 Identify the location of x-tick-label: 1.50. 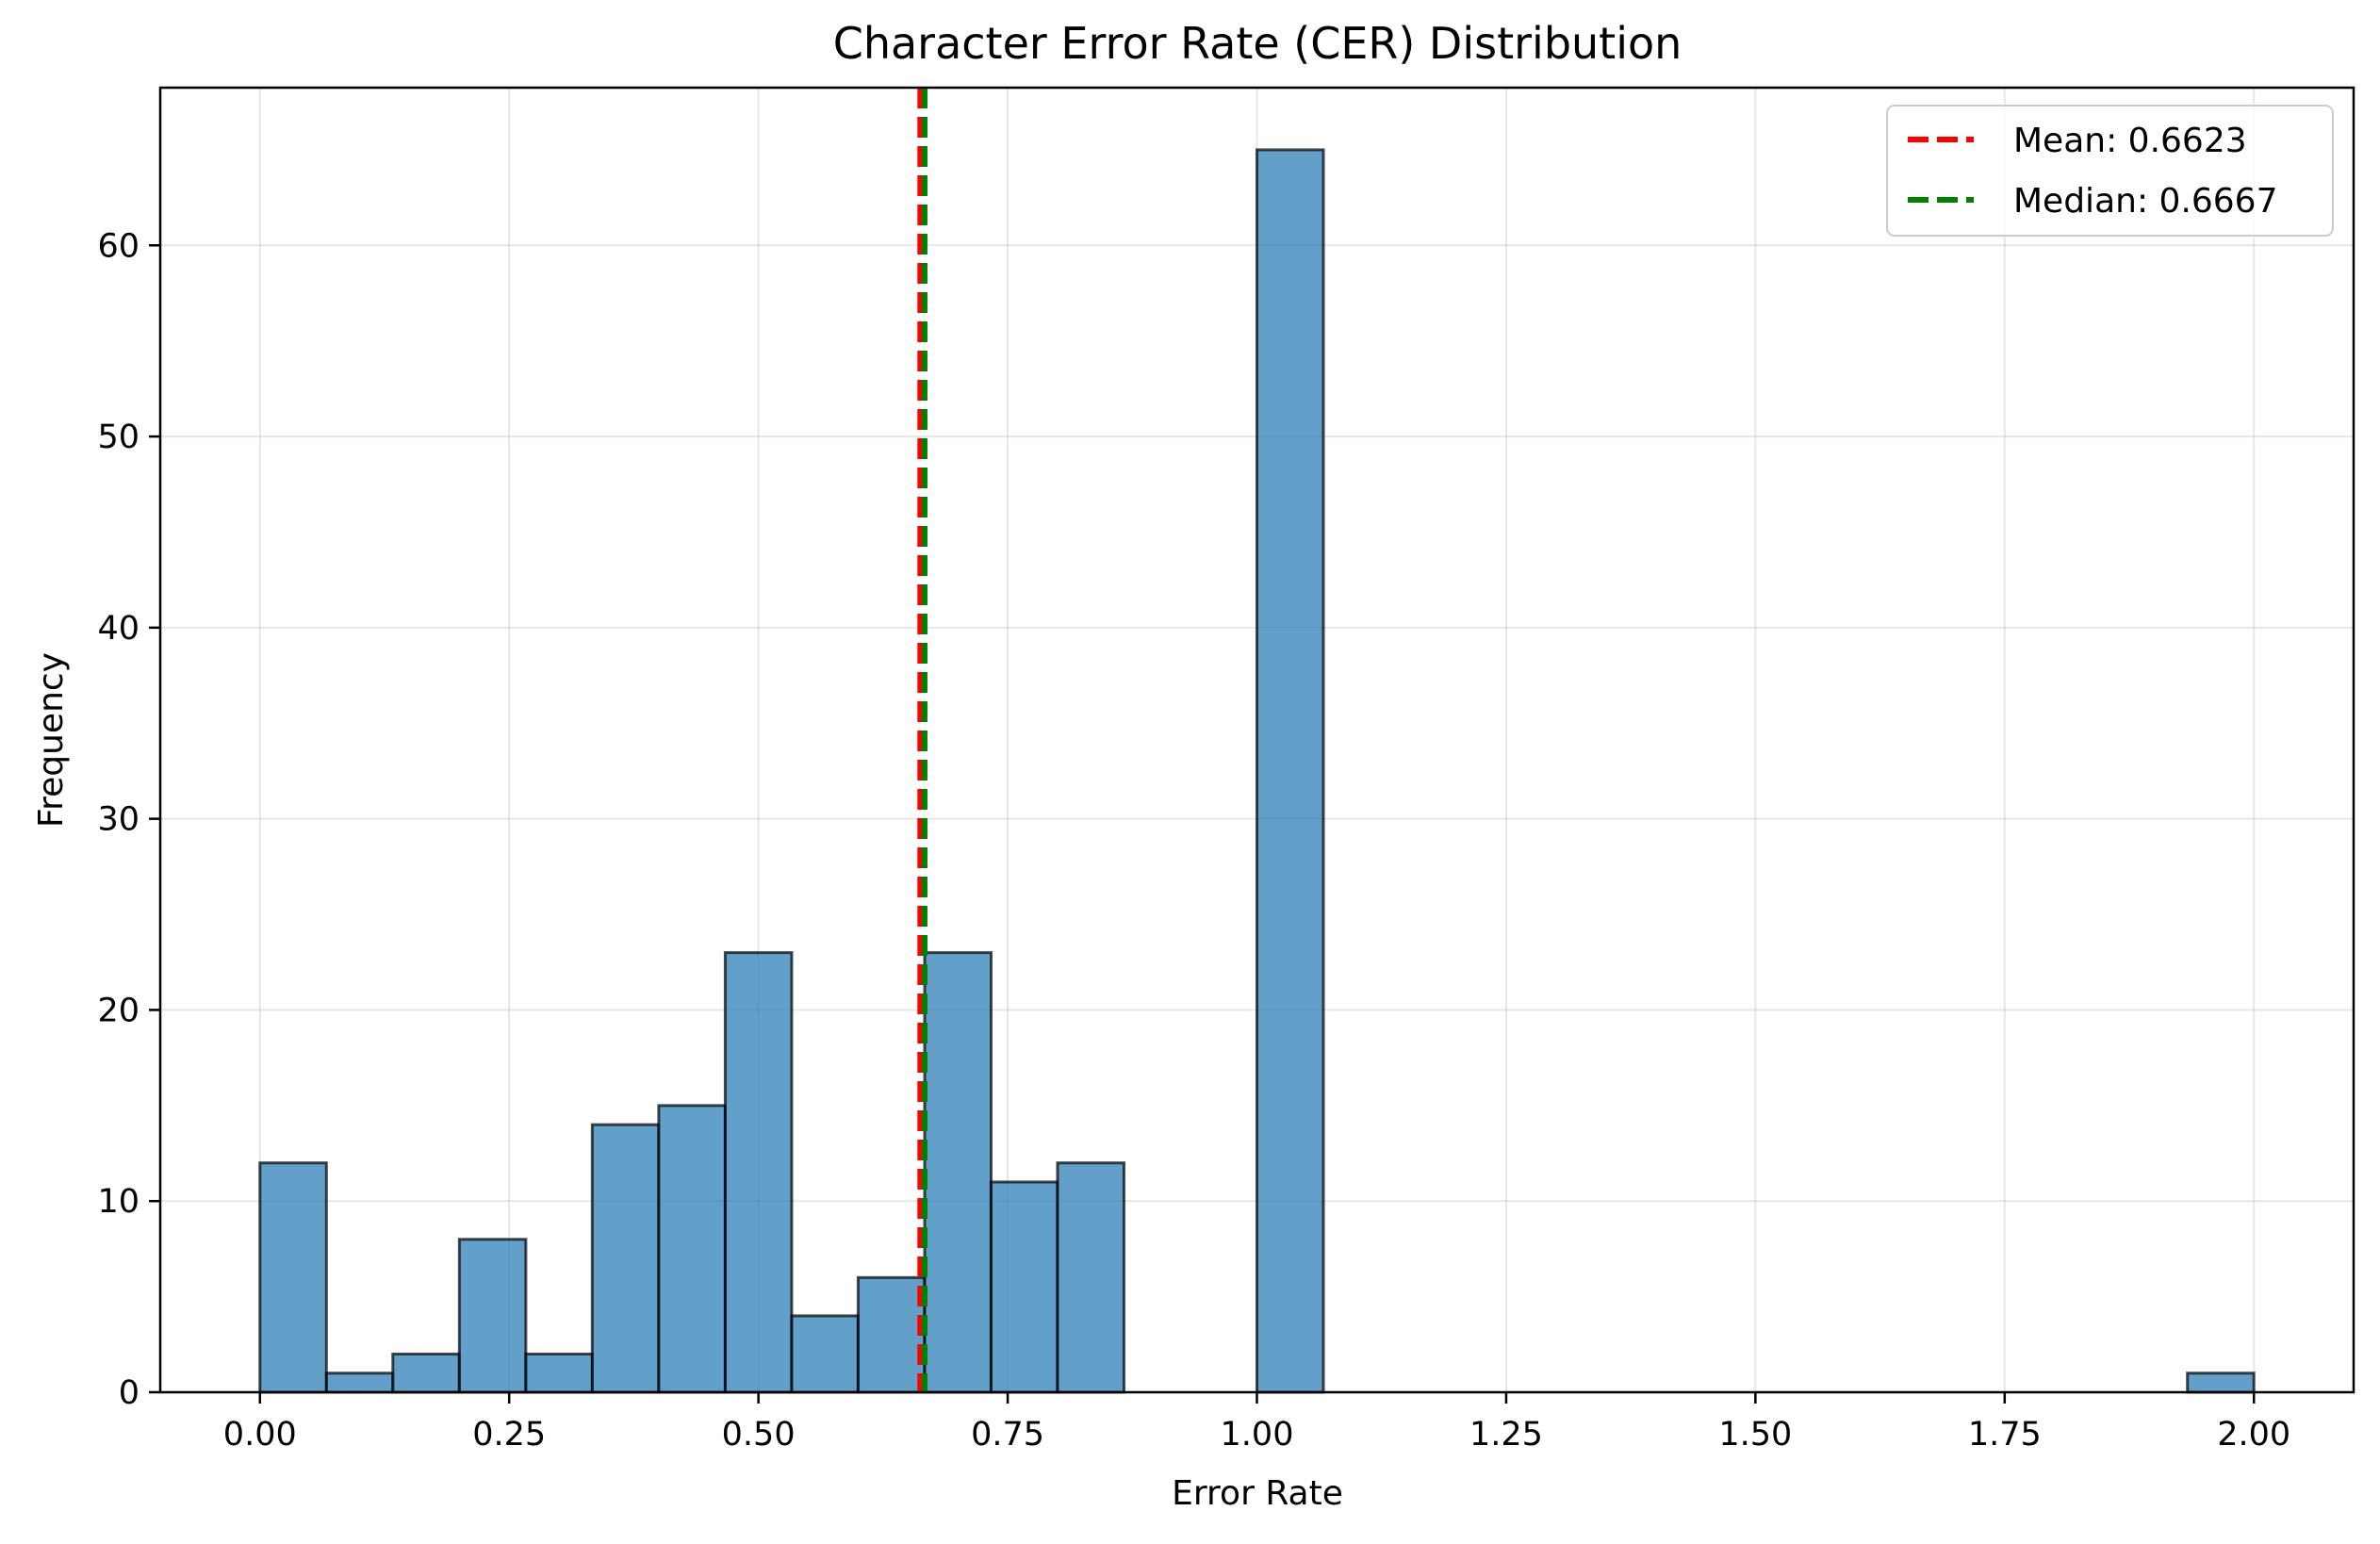
(1755, 1435).